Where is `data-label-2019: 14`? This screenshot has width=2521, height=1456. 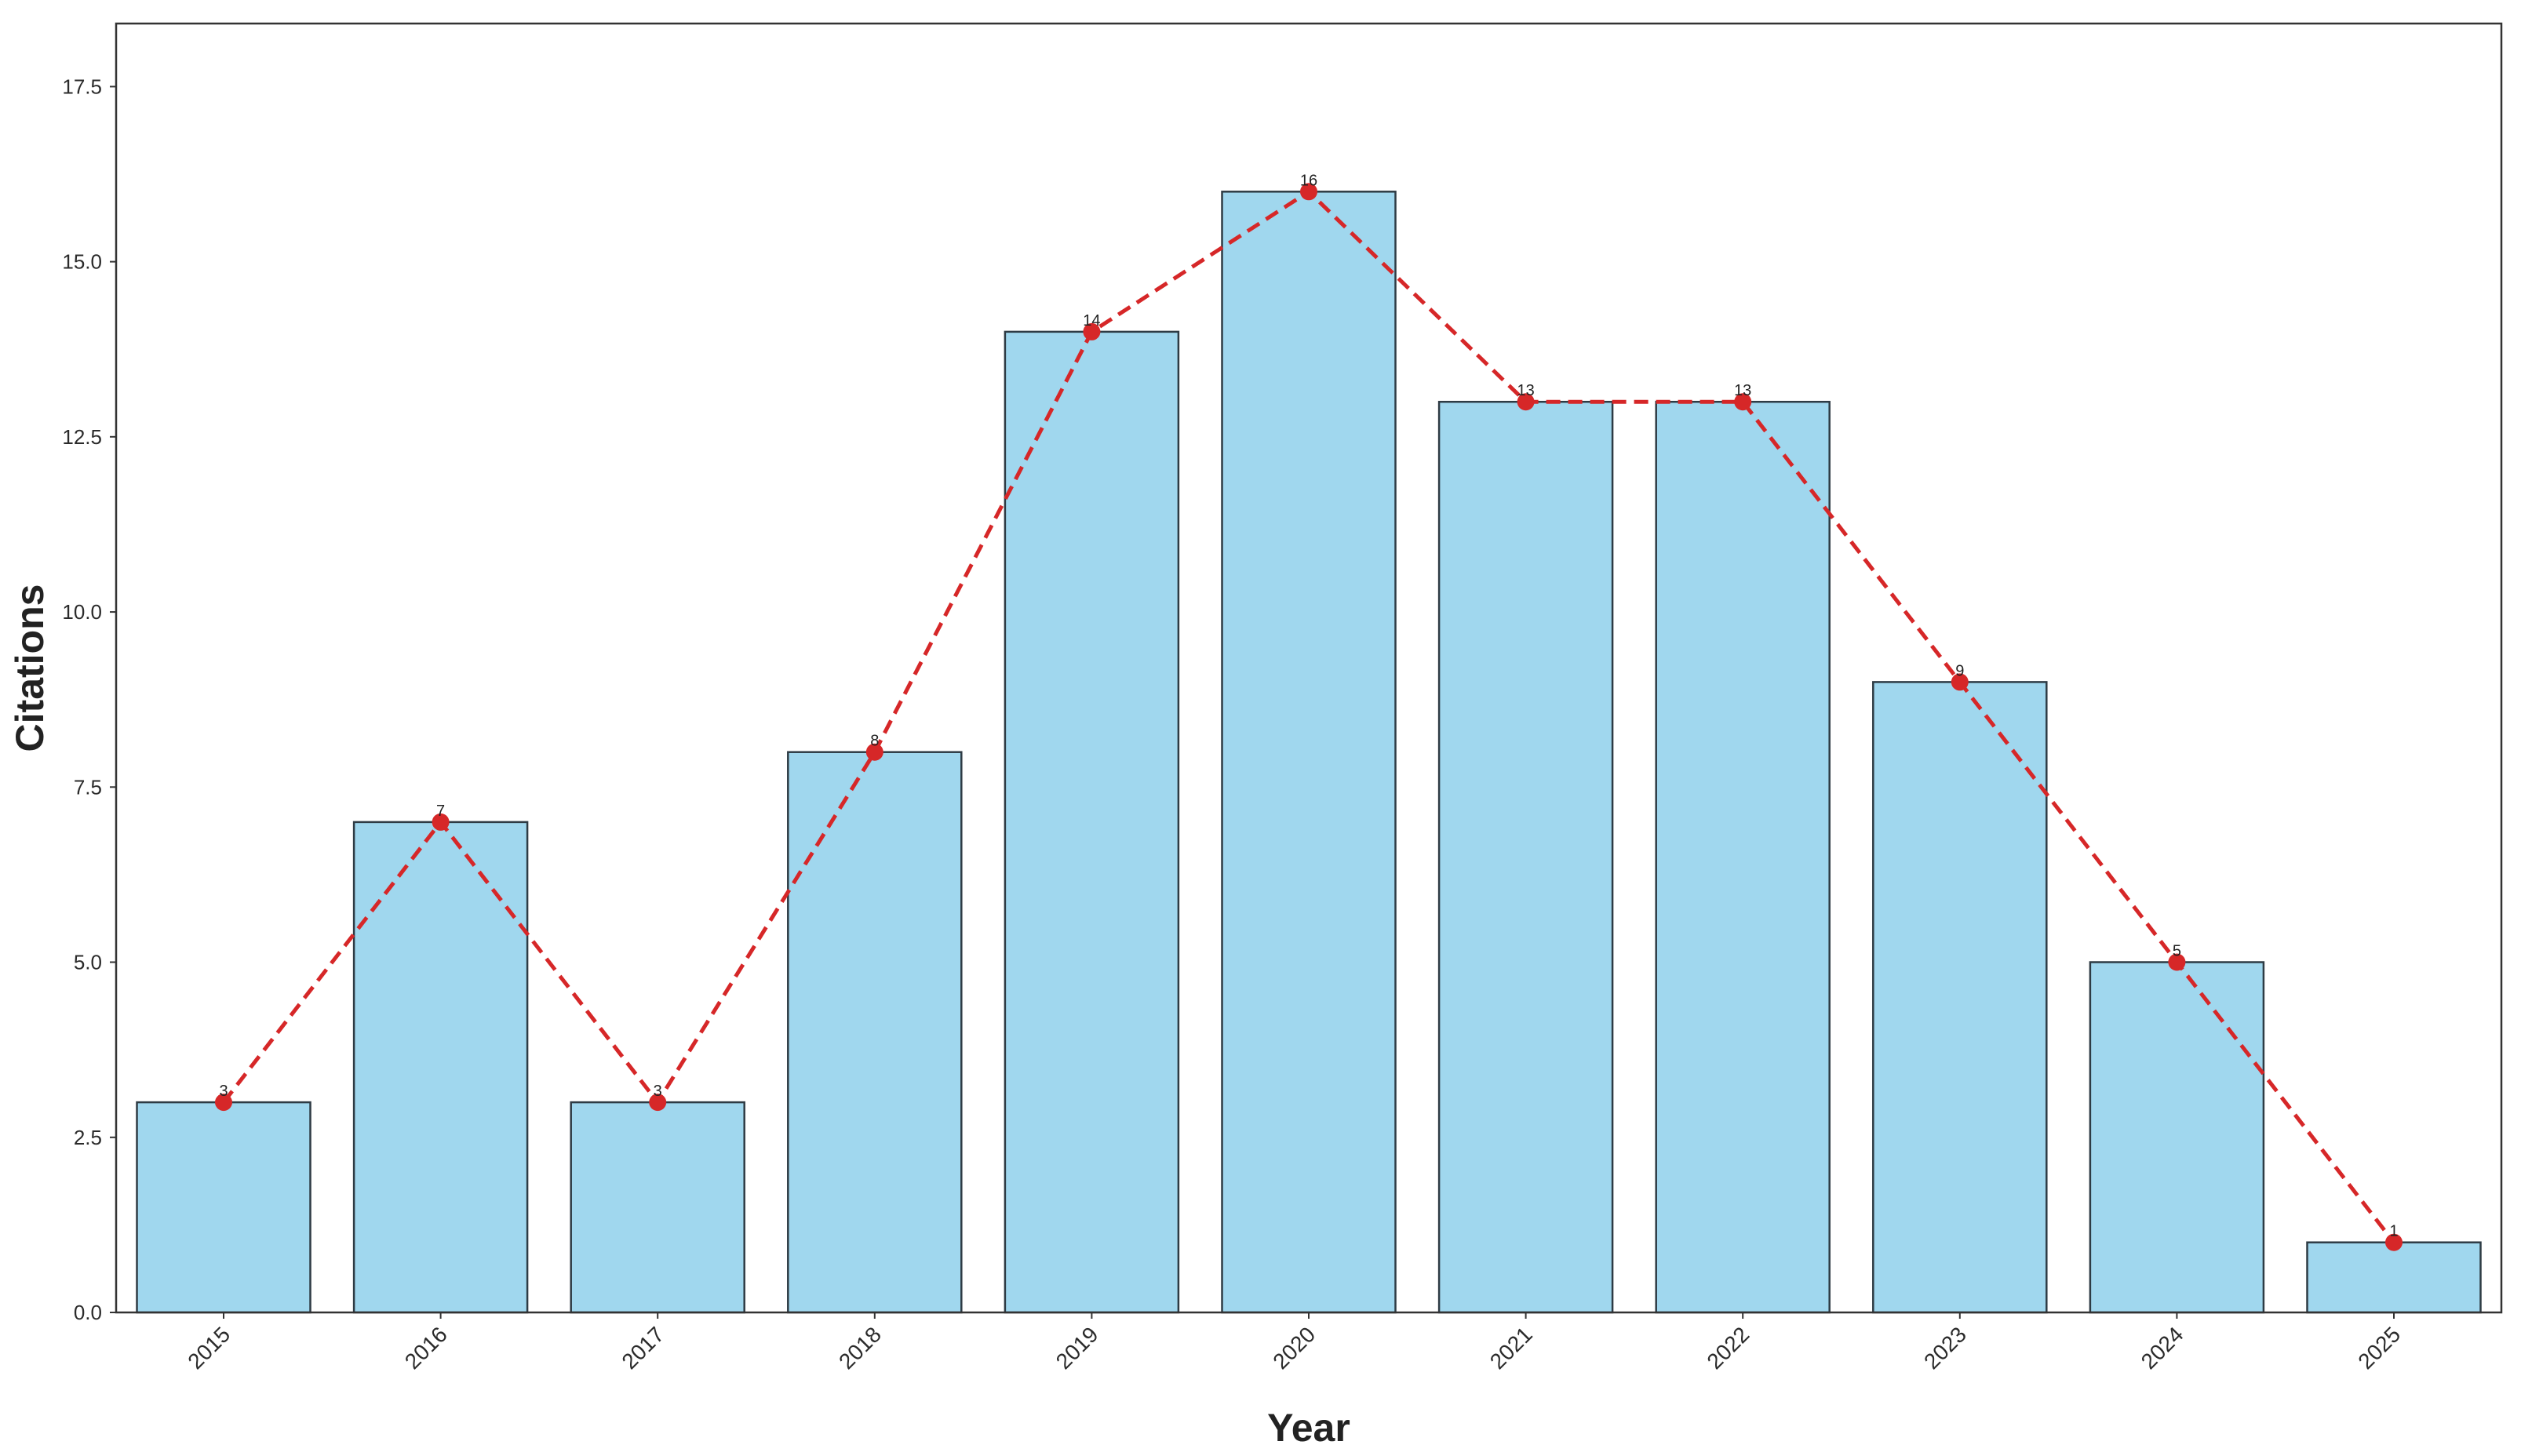 data-label-2019: 14 is located at coordinates (1091, 320).